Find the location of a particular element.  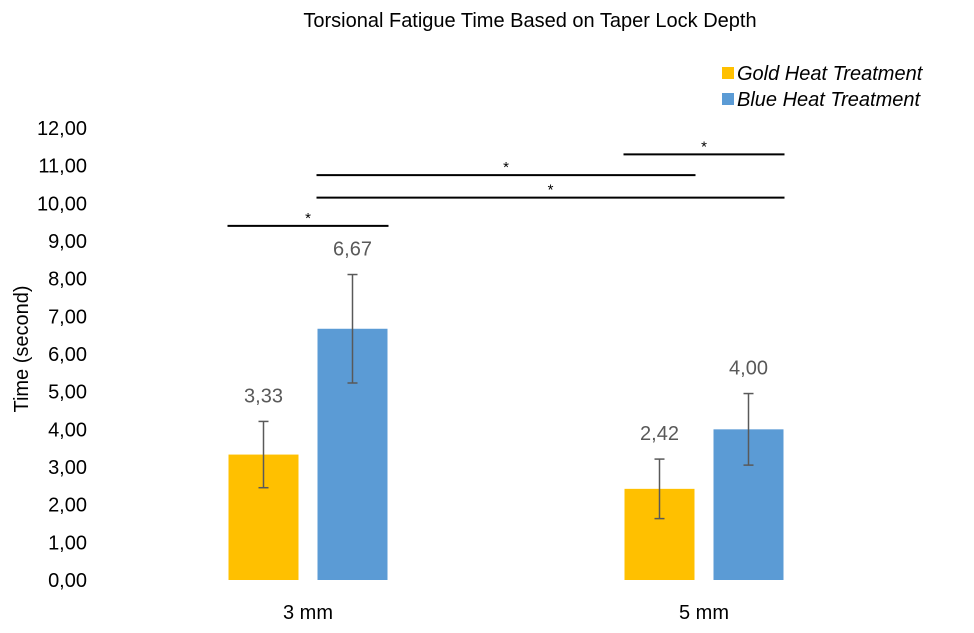

y-tick-label: 9,00 is located at coordinates (67, 242).